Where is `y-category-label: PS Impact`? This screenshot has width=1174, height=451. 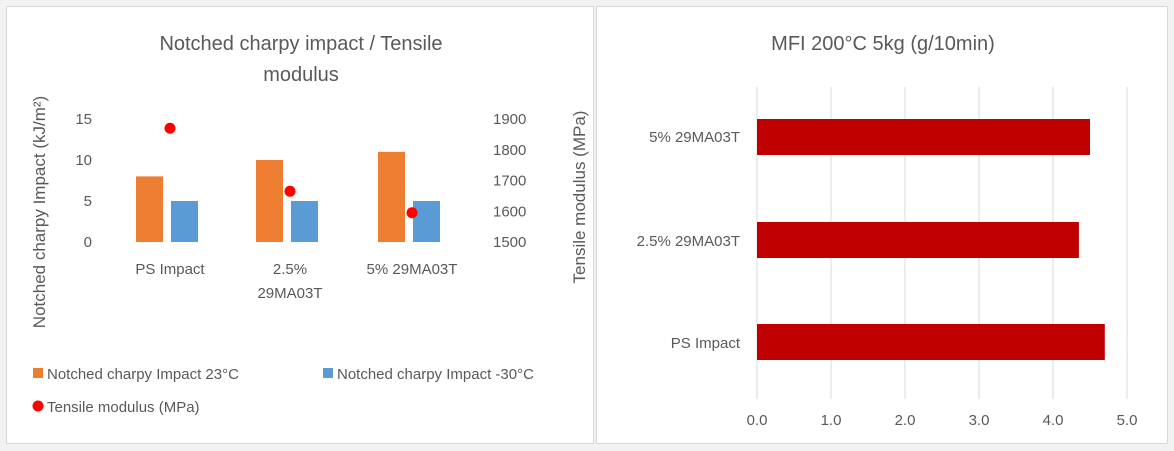 y-category-label: PS Impact is located at coordinates (706, 343).